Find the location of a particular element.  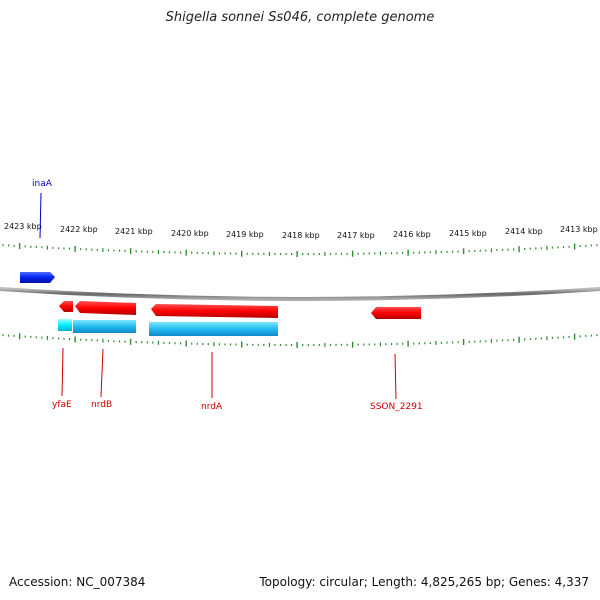

gene-SSON_2291: SSON_2291 is located at coordinates (396, 359).